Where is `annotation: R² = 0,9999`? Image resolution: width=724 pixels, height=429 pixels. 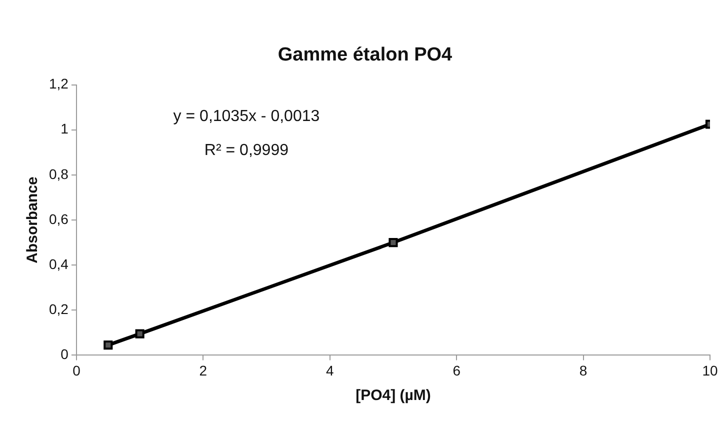
annotation: R² = 0,9999 is located at coordinates (246, 151).